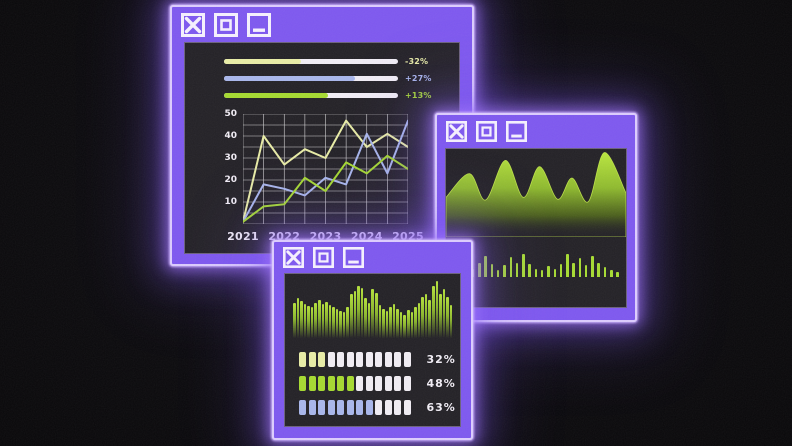  What do you see at coordinates (418, 95) in the screenshot?
I see `kpi-value-label: +13%` at bounding box center [418, 95].